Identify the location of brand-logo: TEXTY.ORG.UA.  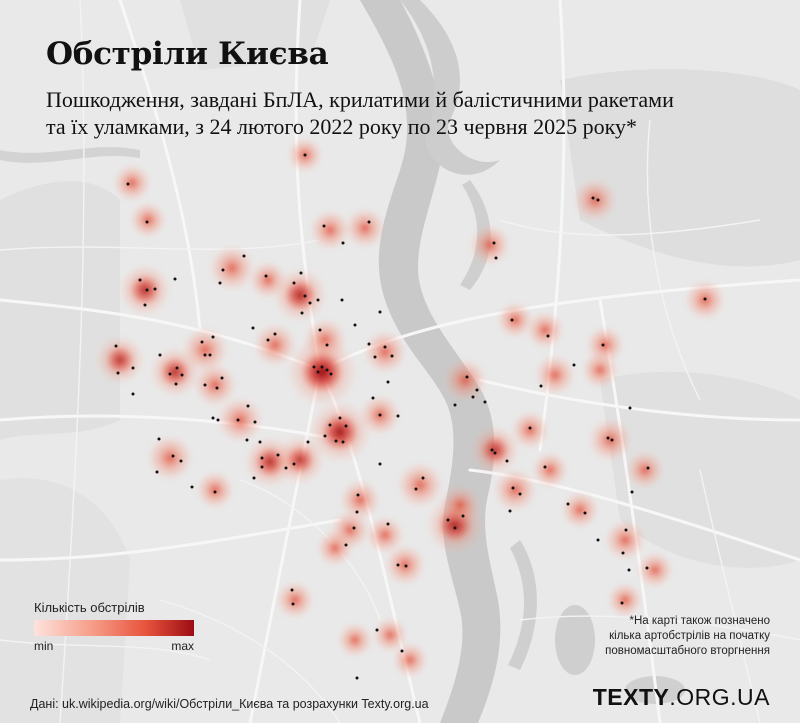
(681, 697).